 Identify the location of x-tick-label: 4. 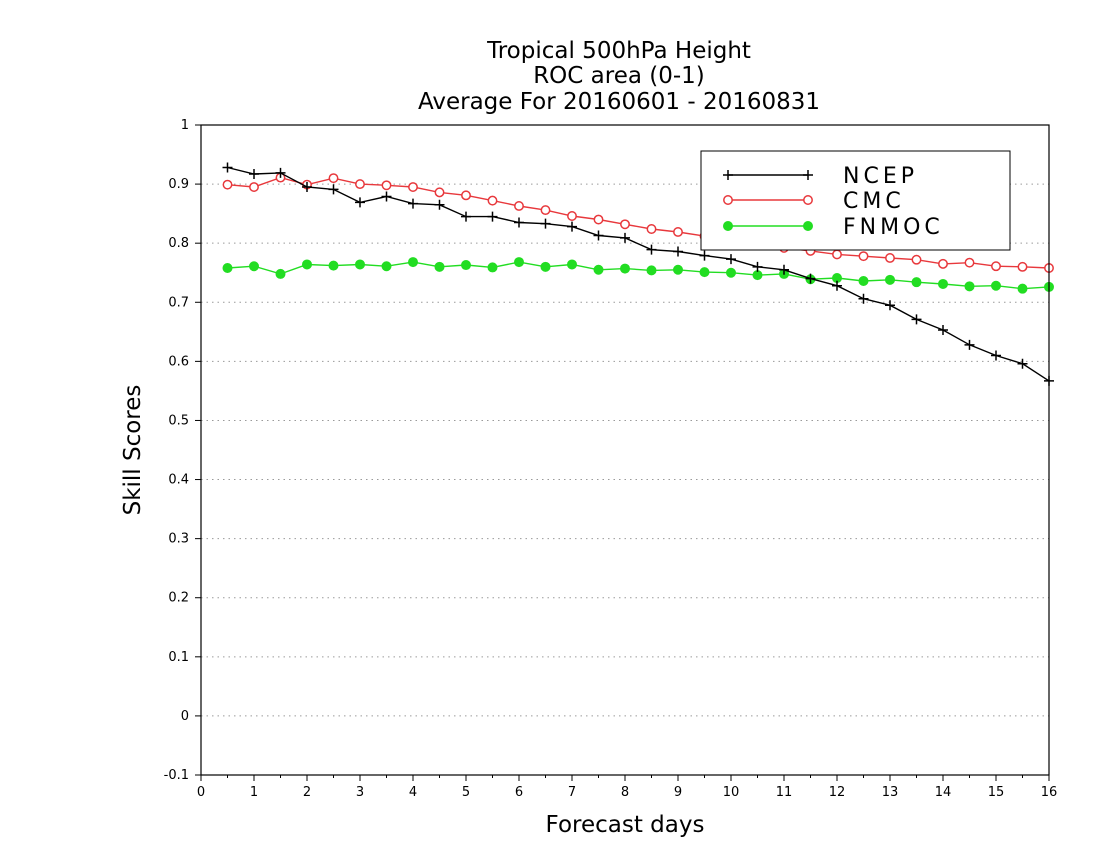
(413, 792).